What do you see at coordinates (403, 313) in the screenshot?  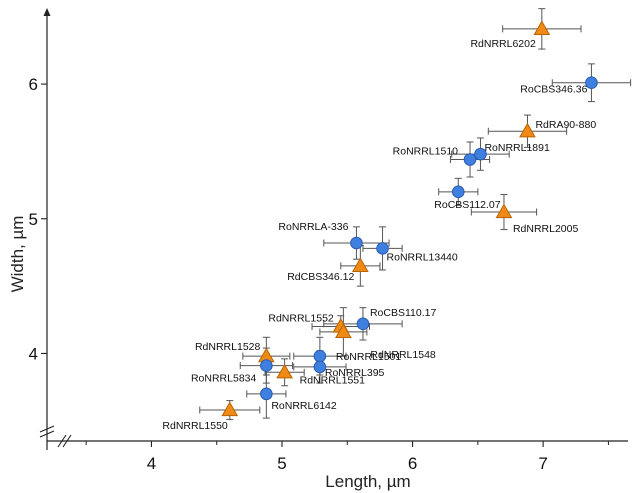 I see `point-label: RoCBS110.17` at bounding box center [403, 313].